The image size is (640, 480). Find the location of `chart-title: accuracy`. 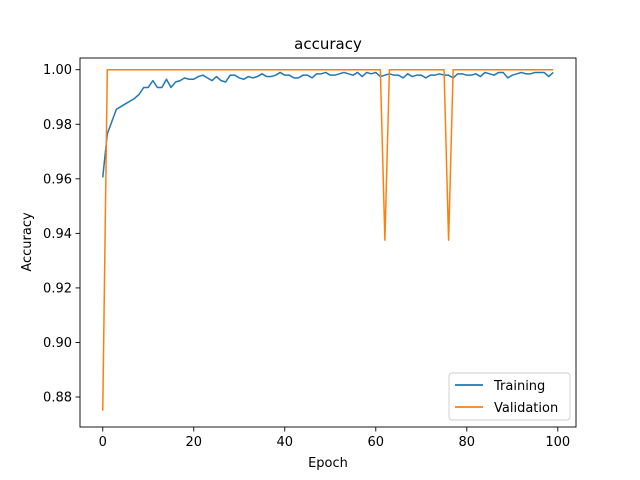

chart-title: accuracy is located at coordinates (328, 44).